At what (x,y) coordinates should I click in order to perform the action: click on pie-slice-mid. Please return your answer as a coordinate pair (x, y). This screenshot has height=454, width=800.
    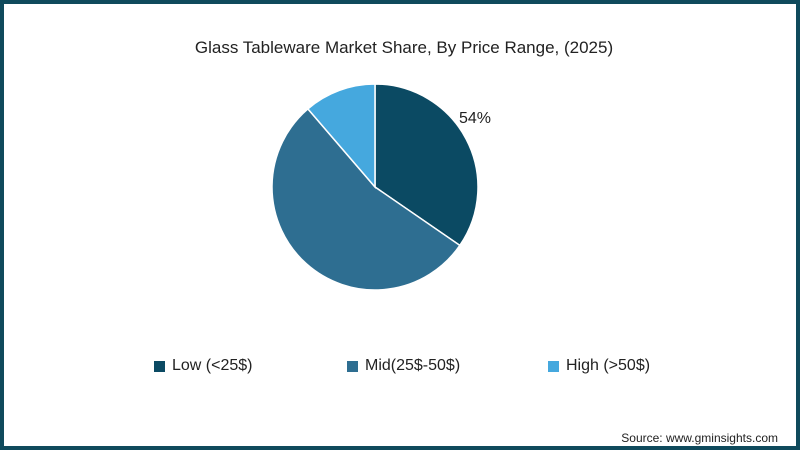
    Looking at the image, I should click on (366, 199).